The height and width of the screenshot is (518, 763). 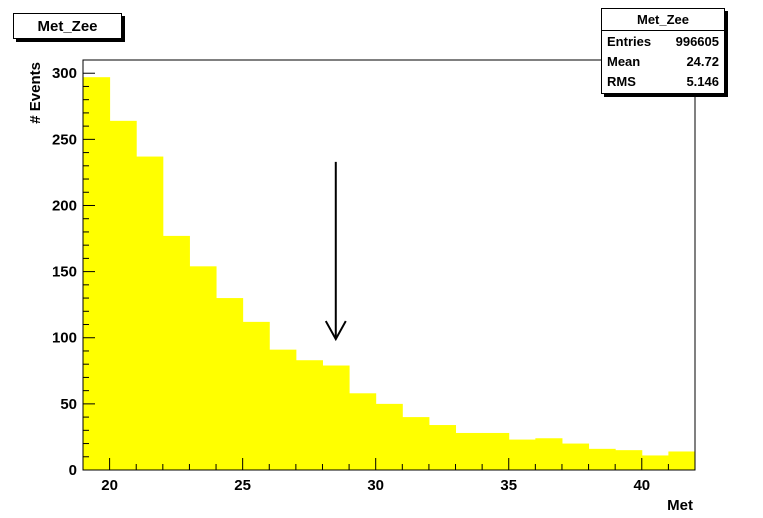 What do you see at coordinates (663, 61) in the screenshot?
I see `stats-row-mean: Mean 24.72` at bounding box center [663, 61].